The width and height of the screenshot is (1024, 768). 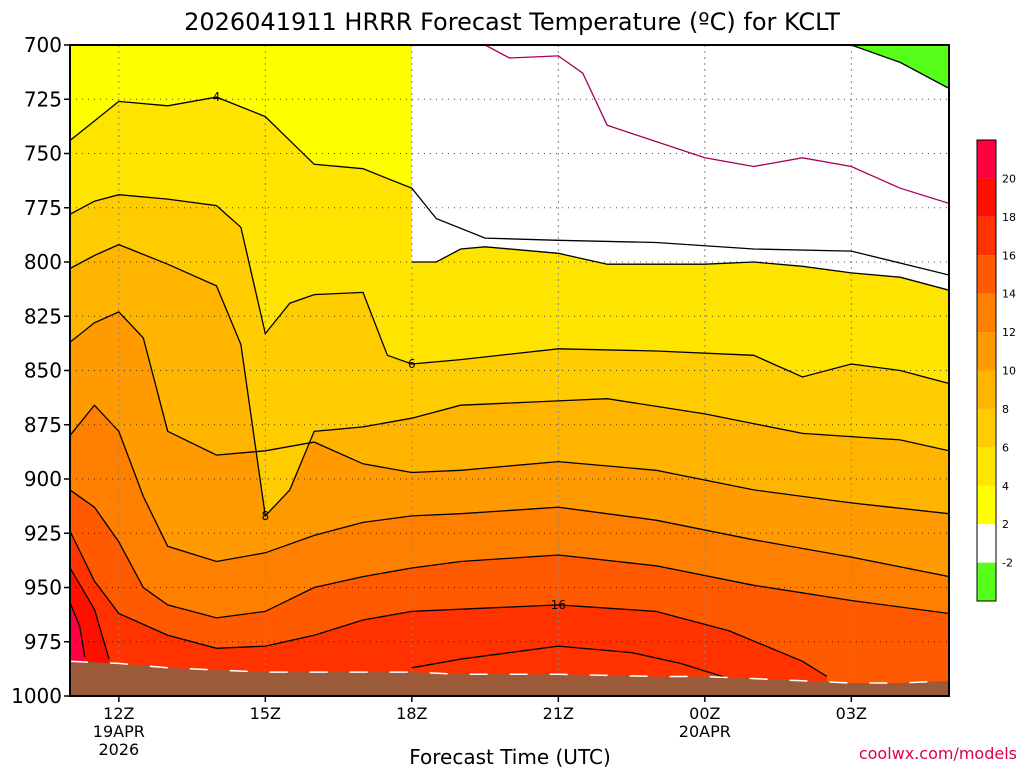 I want to click on colorbar-legend: -2 2 4 6 8 10 12 14 16 18 20, so click(x=996, y=370).